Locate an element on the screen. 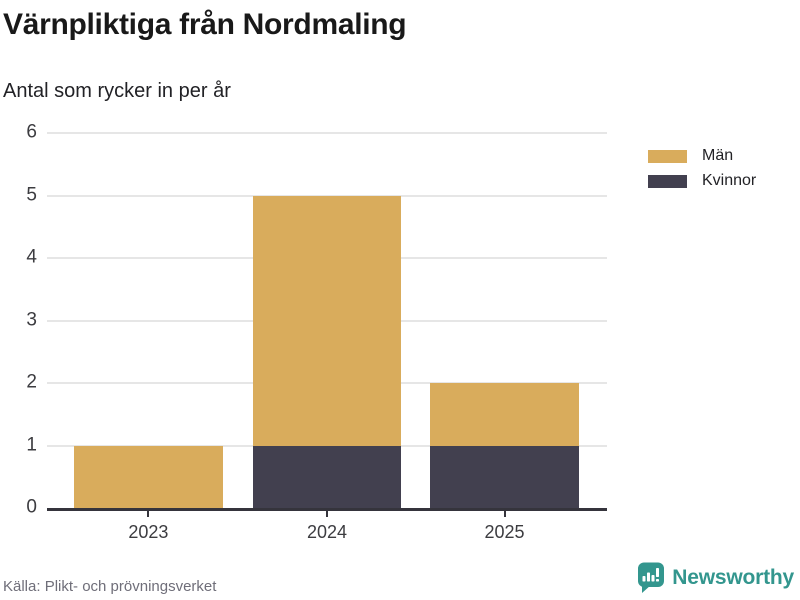  x-tick-label: 2025 is located at coordinates (504, 532).